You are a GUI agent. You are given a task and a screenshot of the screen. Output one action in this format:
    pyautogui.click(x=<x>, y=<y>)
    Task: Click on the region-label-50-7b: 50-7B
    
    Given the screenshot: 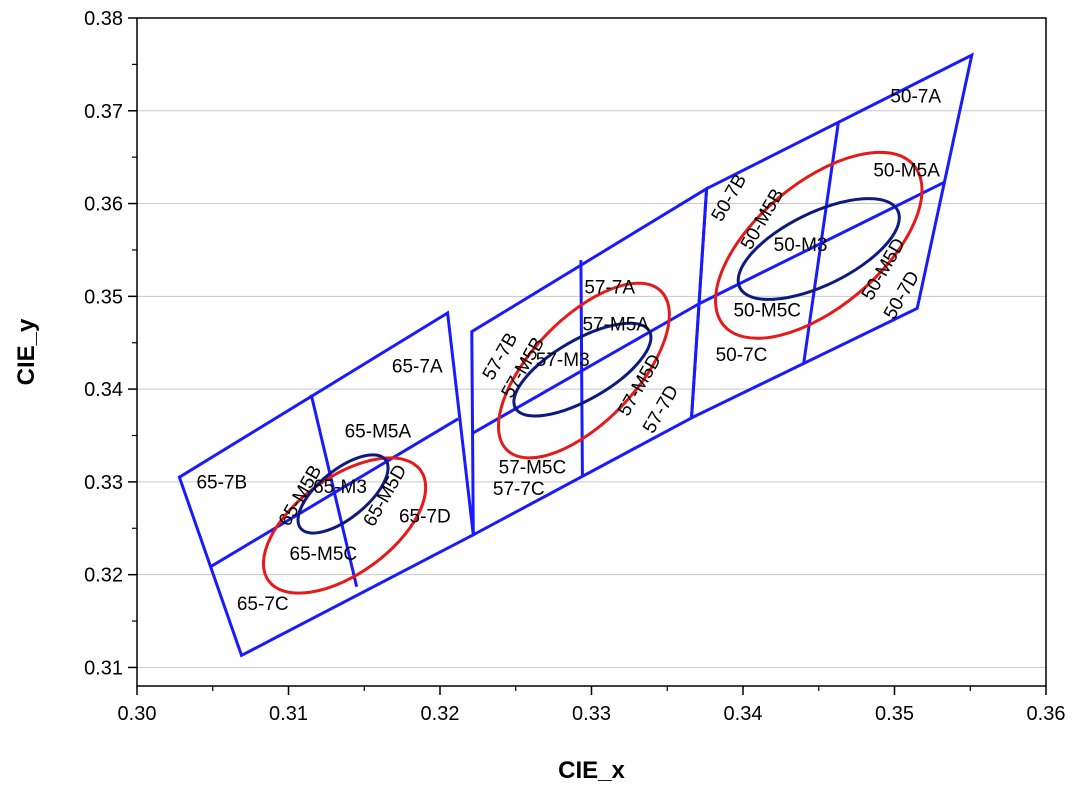 What is the action you would take?
    pyautogui.click(x=730, y=198)
    